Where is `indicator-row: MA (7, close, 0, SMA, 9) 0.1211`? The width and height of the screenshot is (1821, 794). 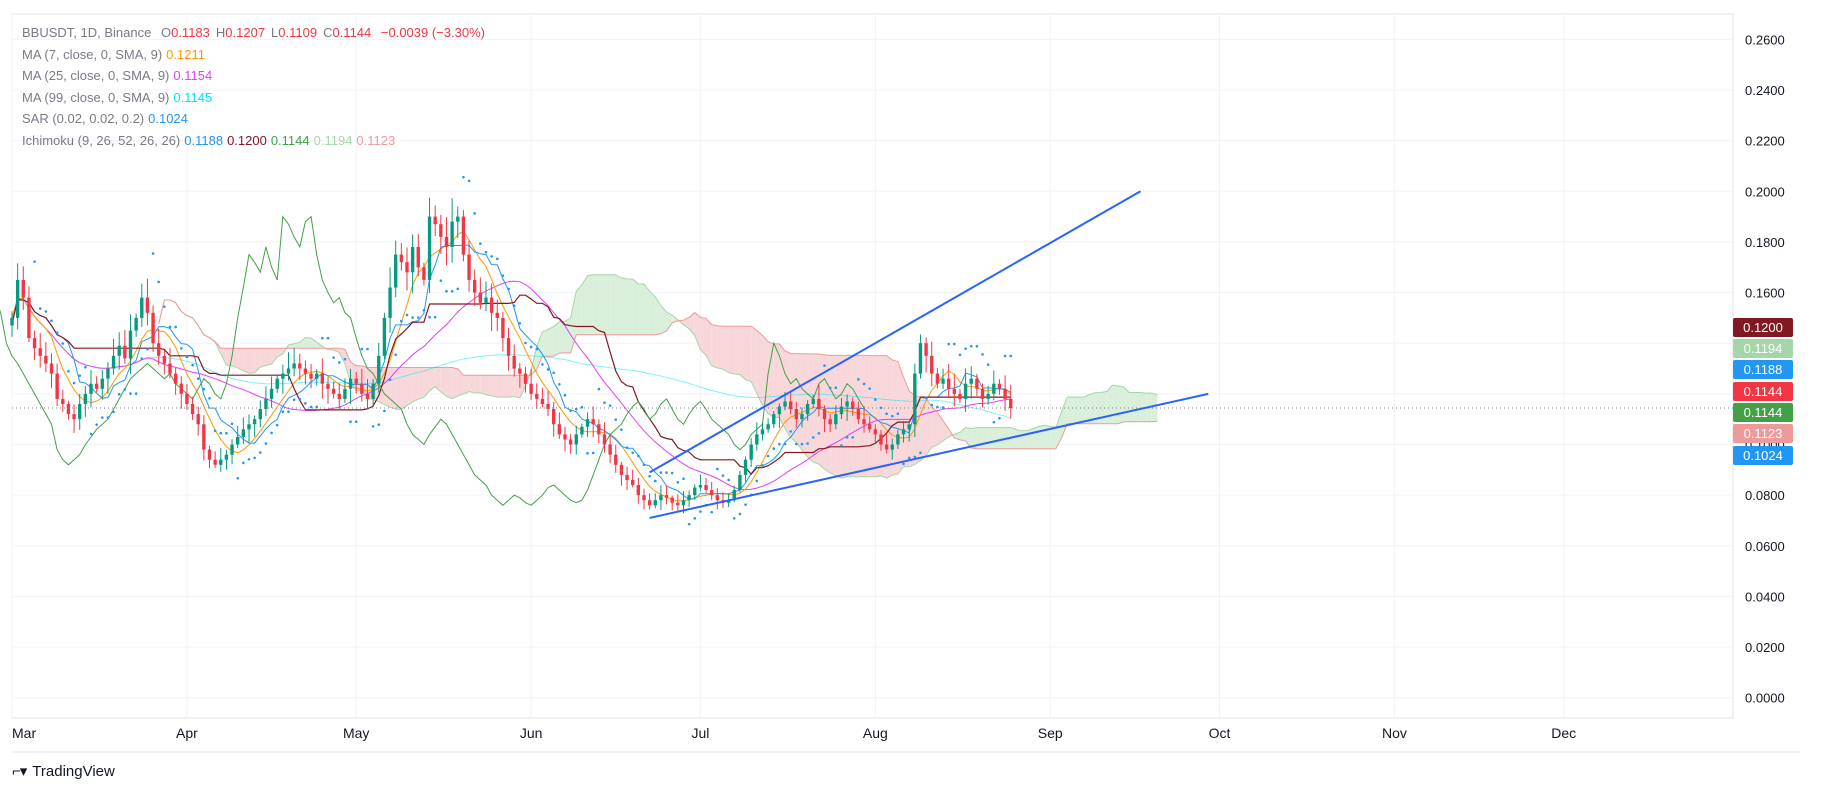
indicator-row: MA (7, close, 0, SMA, 9) 0.1211 is located at coordinates (253, 55).